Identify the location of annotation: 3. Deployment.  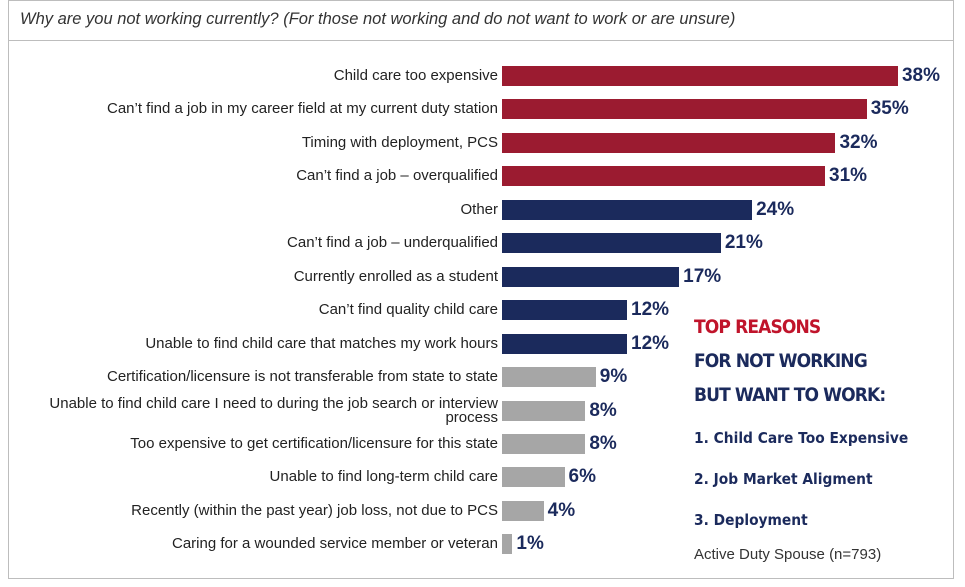
(751, 520).